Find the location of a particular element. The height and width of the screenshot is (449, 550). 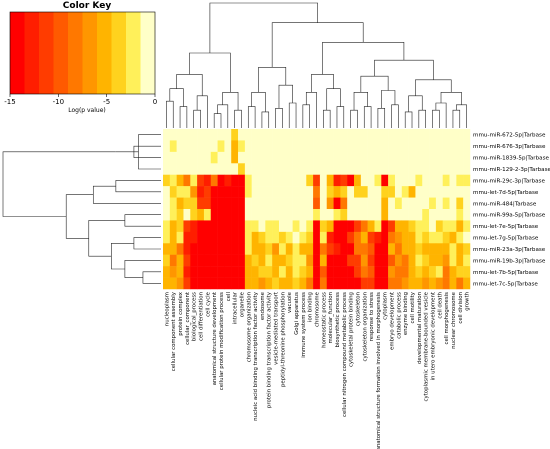

column-label: cytoskeletal protein binding is located at coordinates (352, 329).